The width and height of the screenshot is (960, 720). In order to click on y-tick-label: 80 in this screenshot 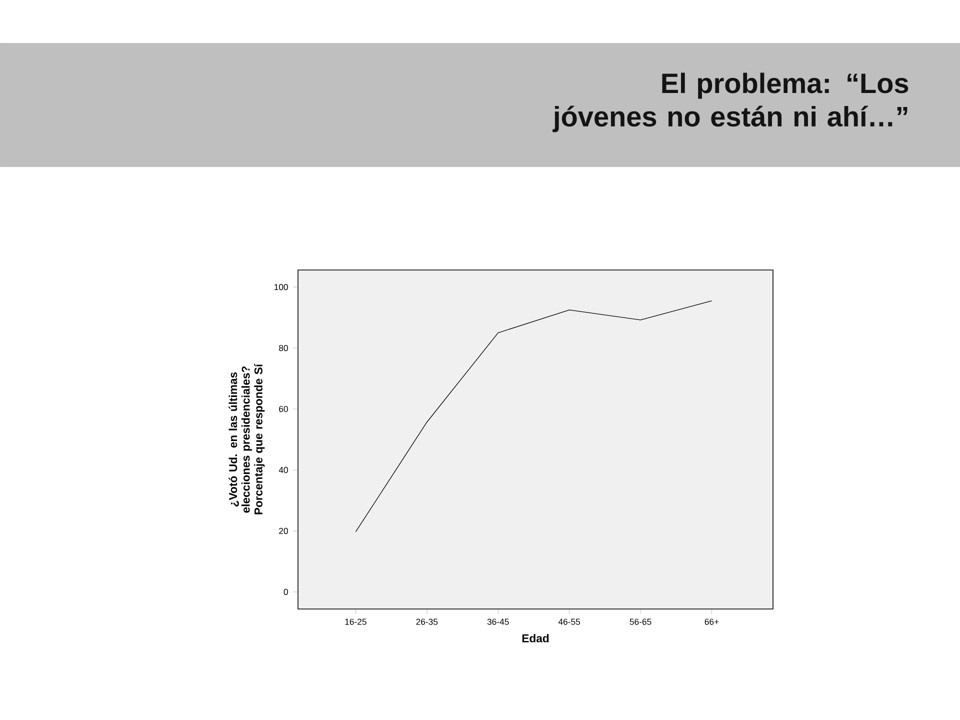, I will do `click(283, 348)`.